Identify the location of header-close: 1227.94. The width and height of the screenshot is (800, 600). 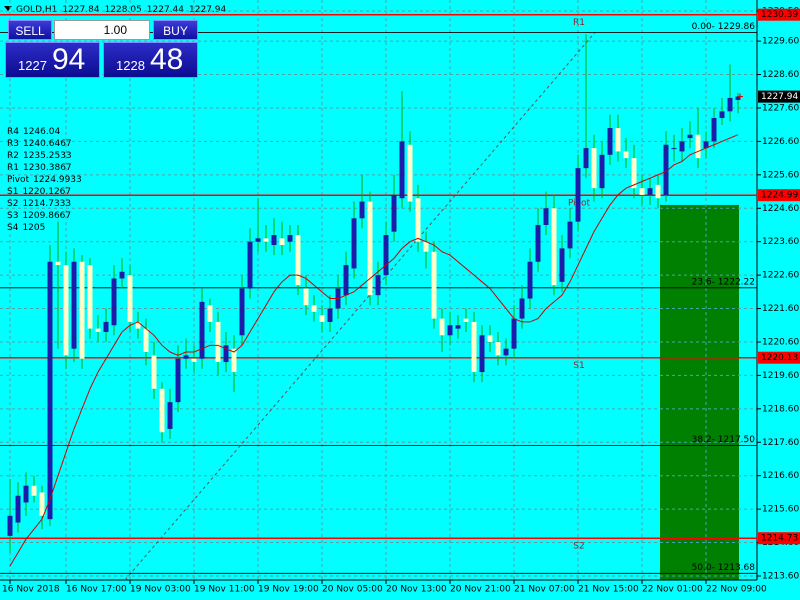
(207, 10).